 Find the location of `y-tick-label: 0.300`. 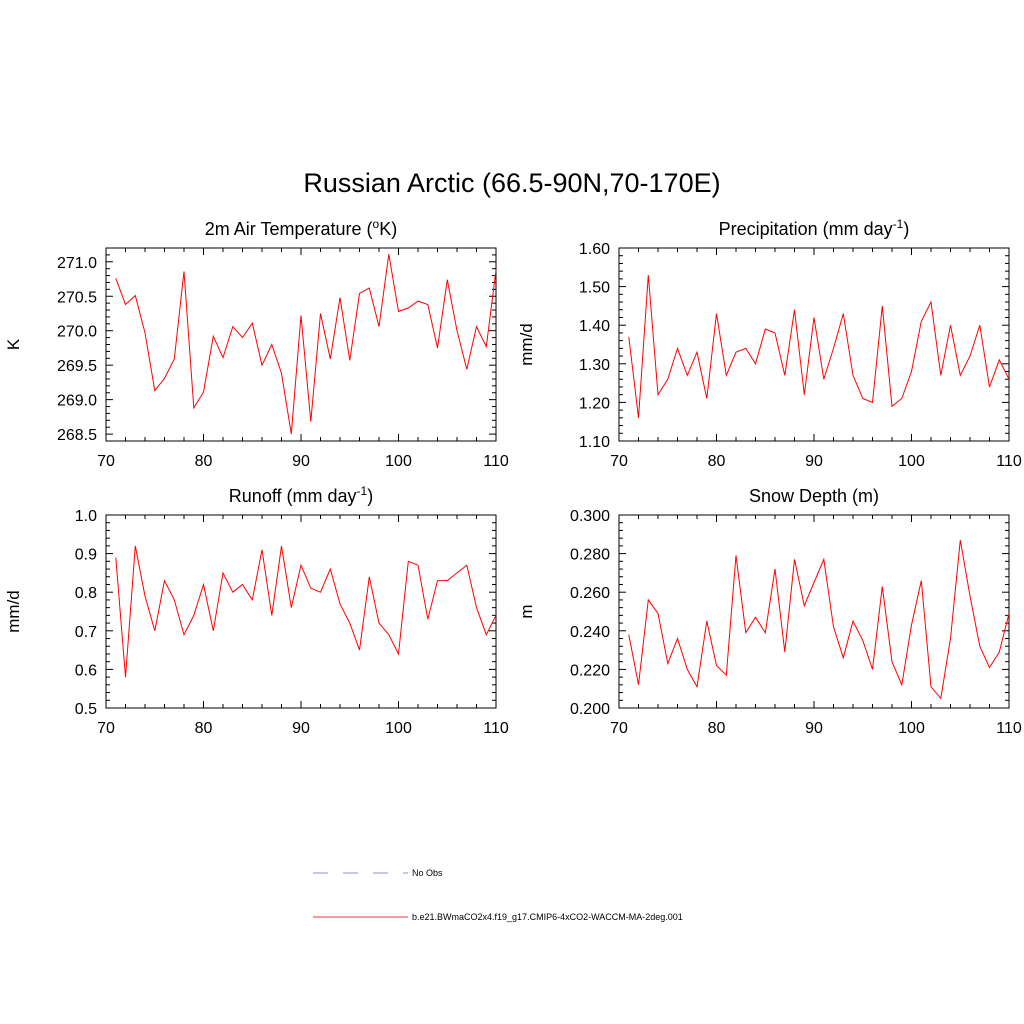

y-tick-label: 0.300 is located at coordinates (590, 516).